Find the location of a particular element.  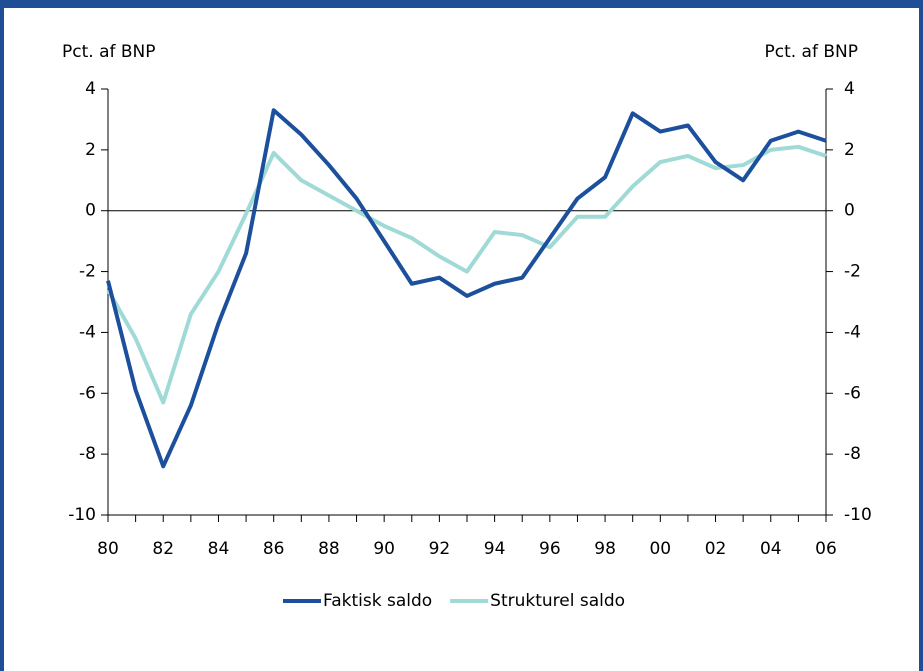

frame-right is located at coordinates (921, 335).